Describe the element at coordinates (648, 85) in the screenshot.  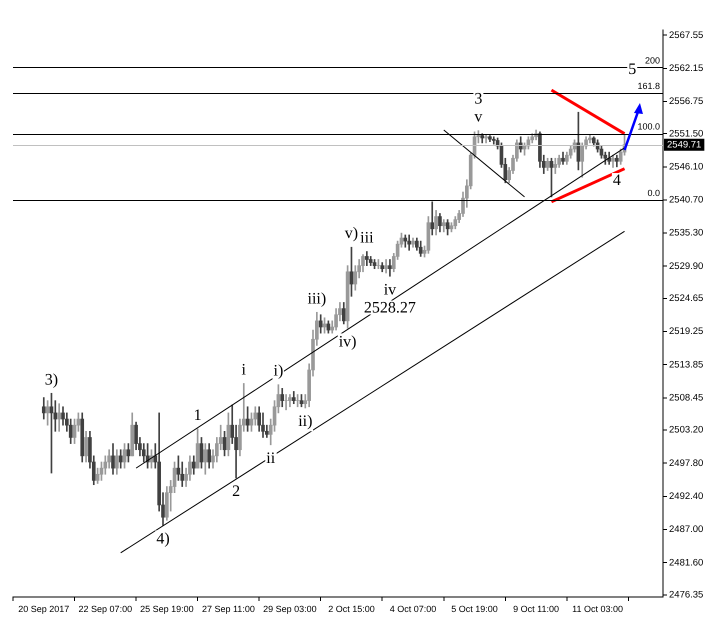
I see `annotation: 161.8` at that location.